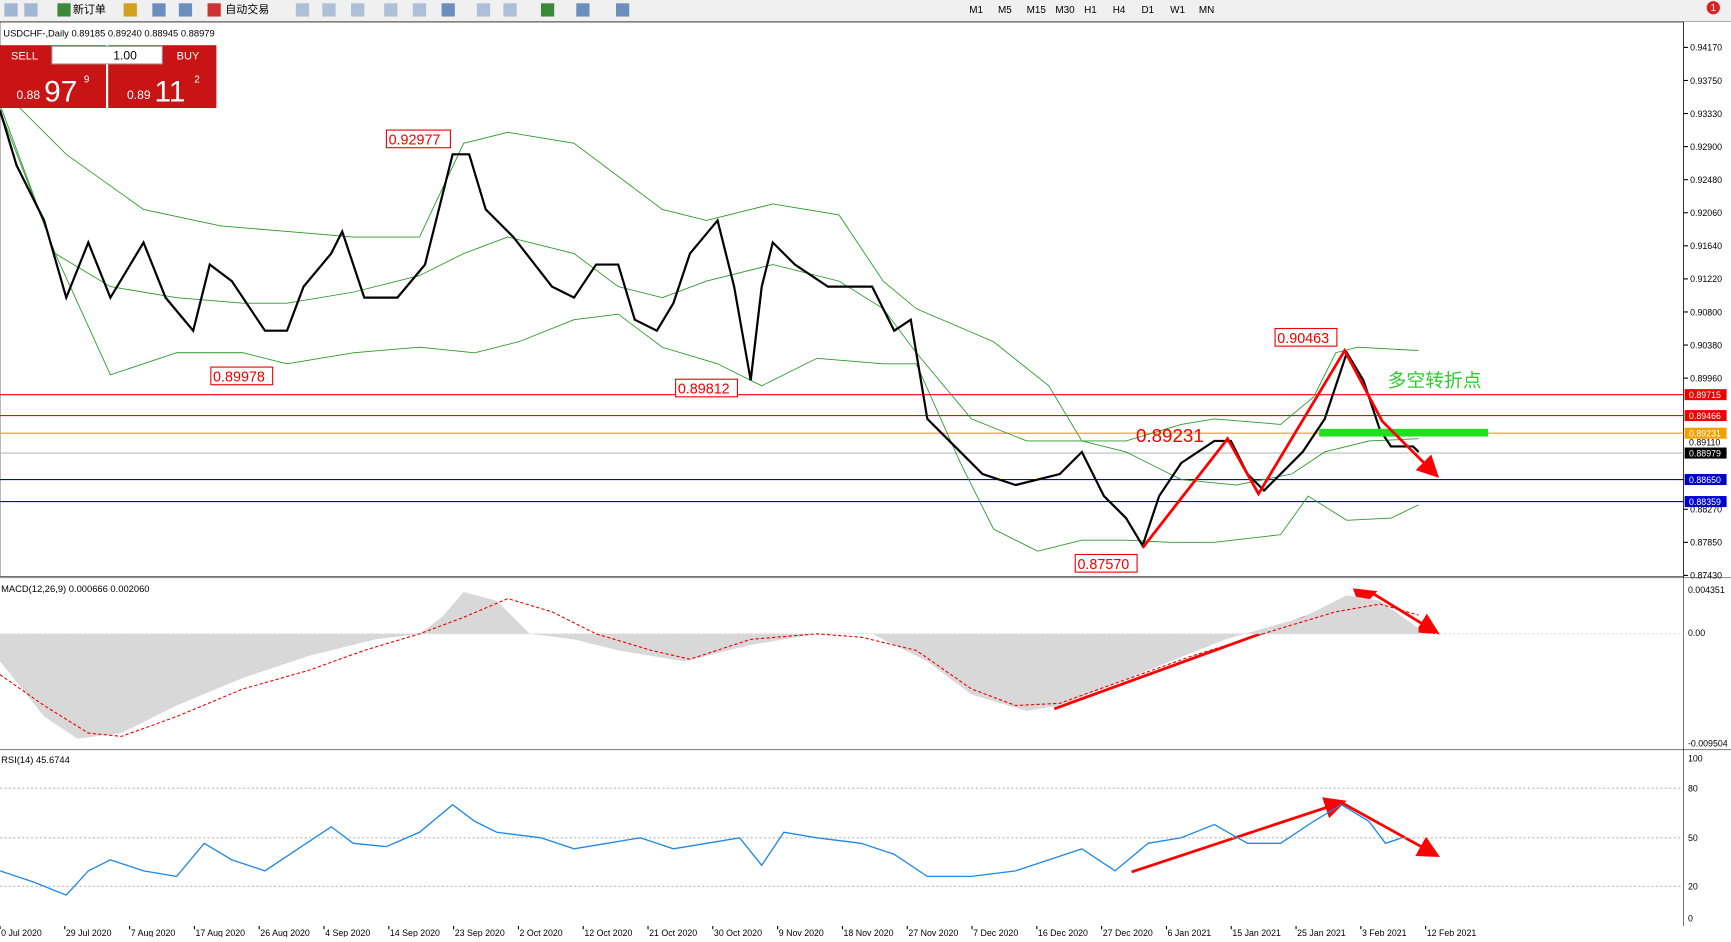 This screenshot has width=1731, height=942. I want to click on price-axis-label: 0.91640, so click(1706, 246).